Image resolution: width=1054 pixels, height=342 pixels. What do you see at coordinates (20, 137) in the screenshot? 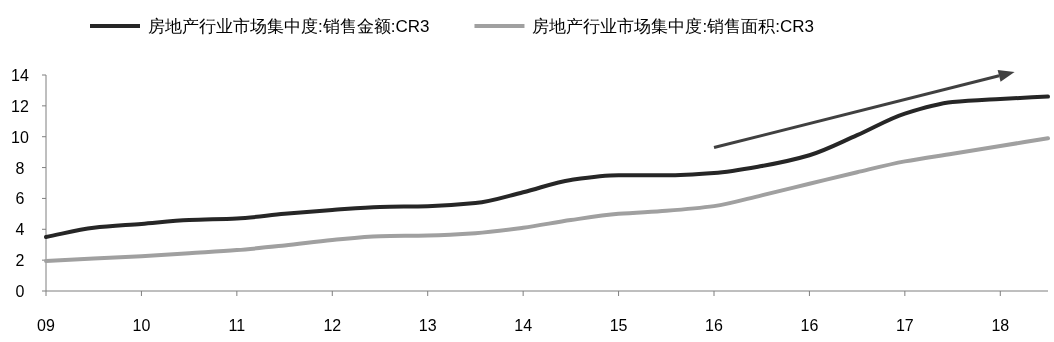
I see `y-tick-label: 10` at bounding box center [20, 137].